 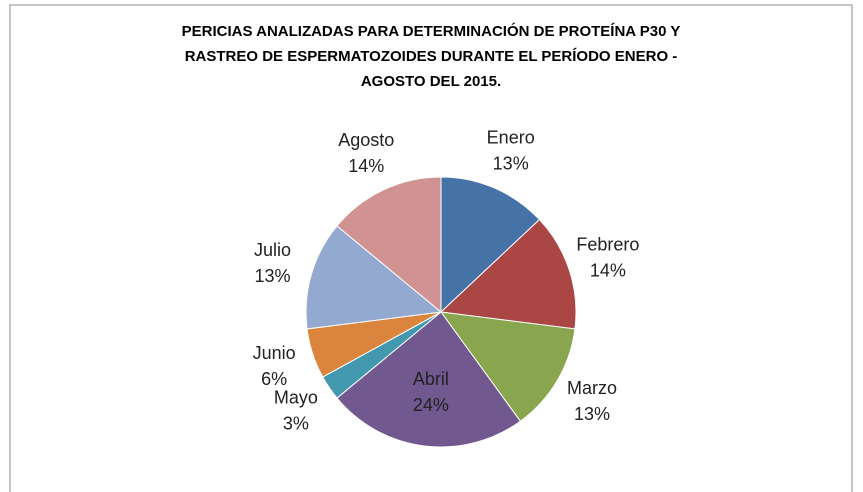 What do you see at coordinates (431, 81) in the screenshot?
I see `chart-title: AGOSTO DEL 2015.` at bounding box center [431, 81].